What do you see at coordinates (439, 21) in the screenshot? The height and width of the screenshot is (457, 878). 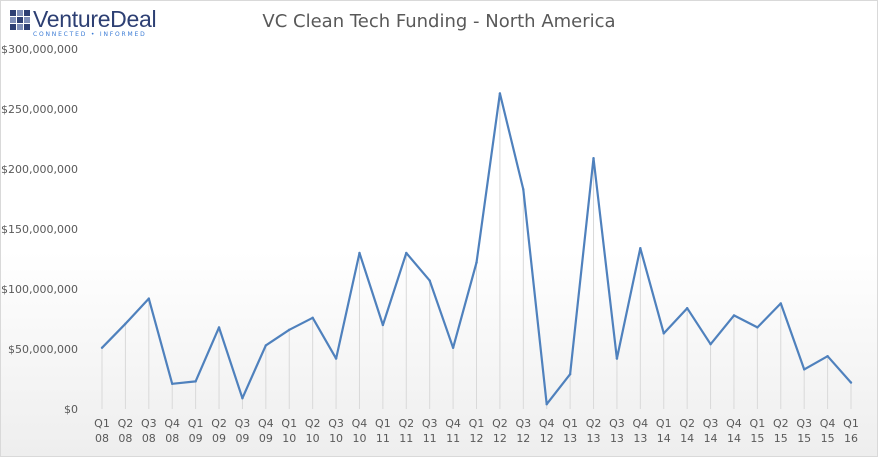 I see `chart-title: VC Clean Tech Funding - North America` at bounding box center [439, 21].